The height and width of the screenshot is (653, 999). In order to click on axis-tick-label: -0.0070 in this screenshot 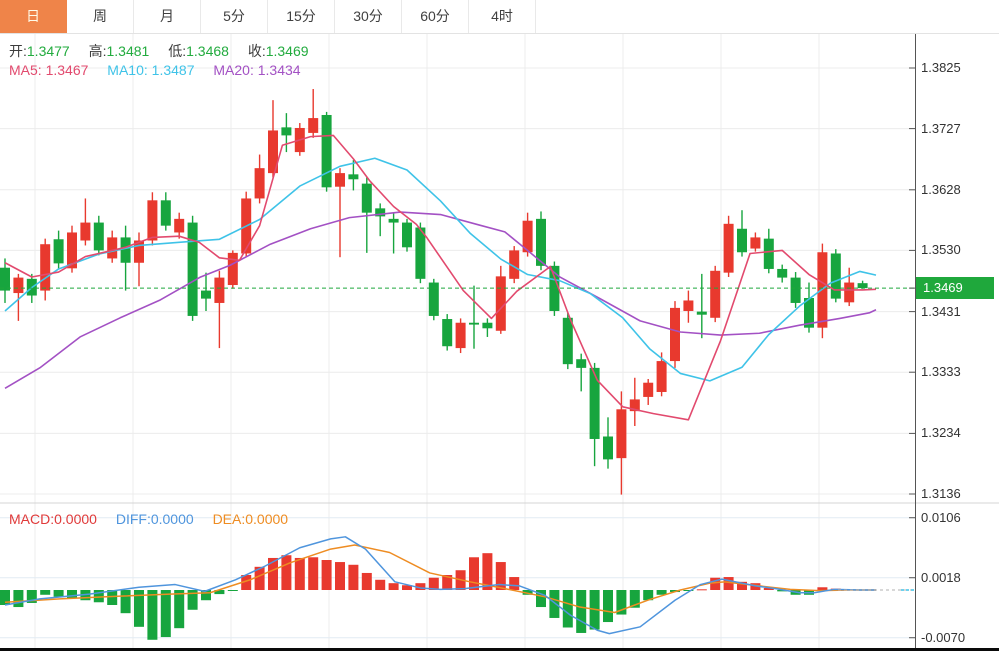, I will do `click(943, 637)`.